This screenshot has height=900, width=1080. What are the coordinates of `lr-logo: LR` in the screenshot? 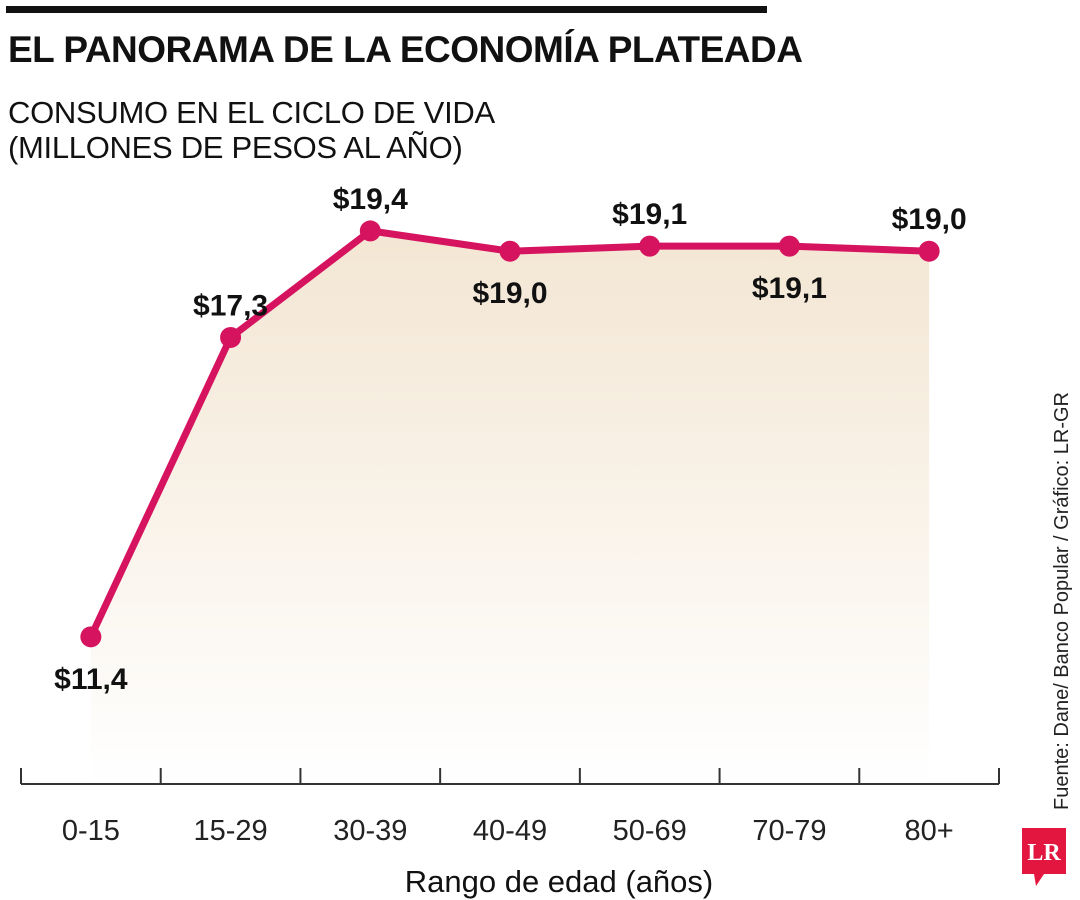 It's located at (1044, 857).